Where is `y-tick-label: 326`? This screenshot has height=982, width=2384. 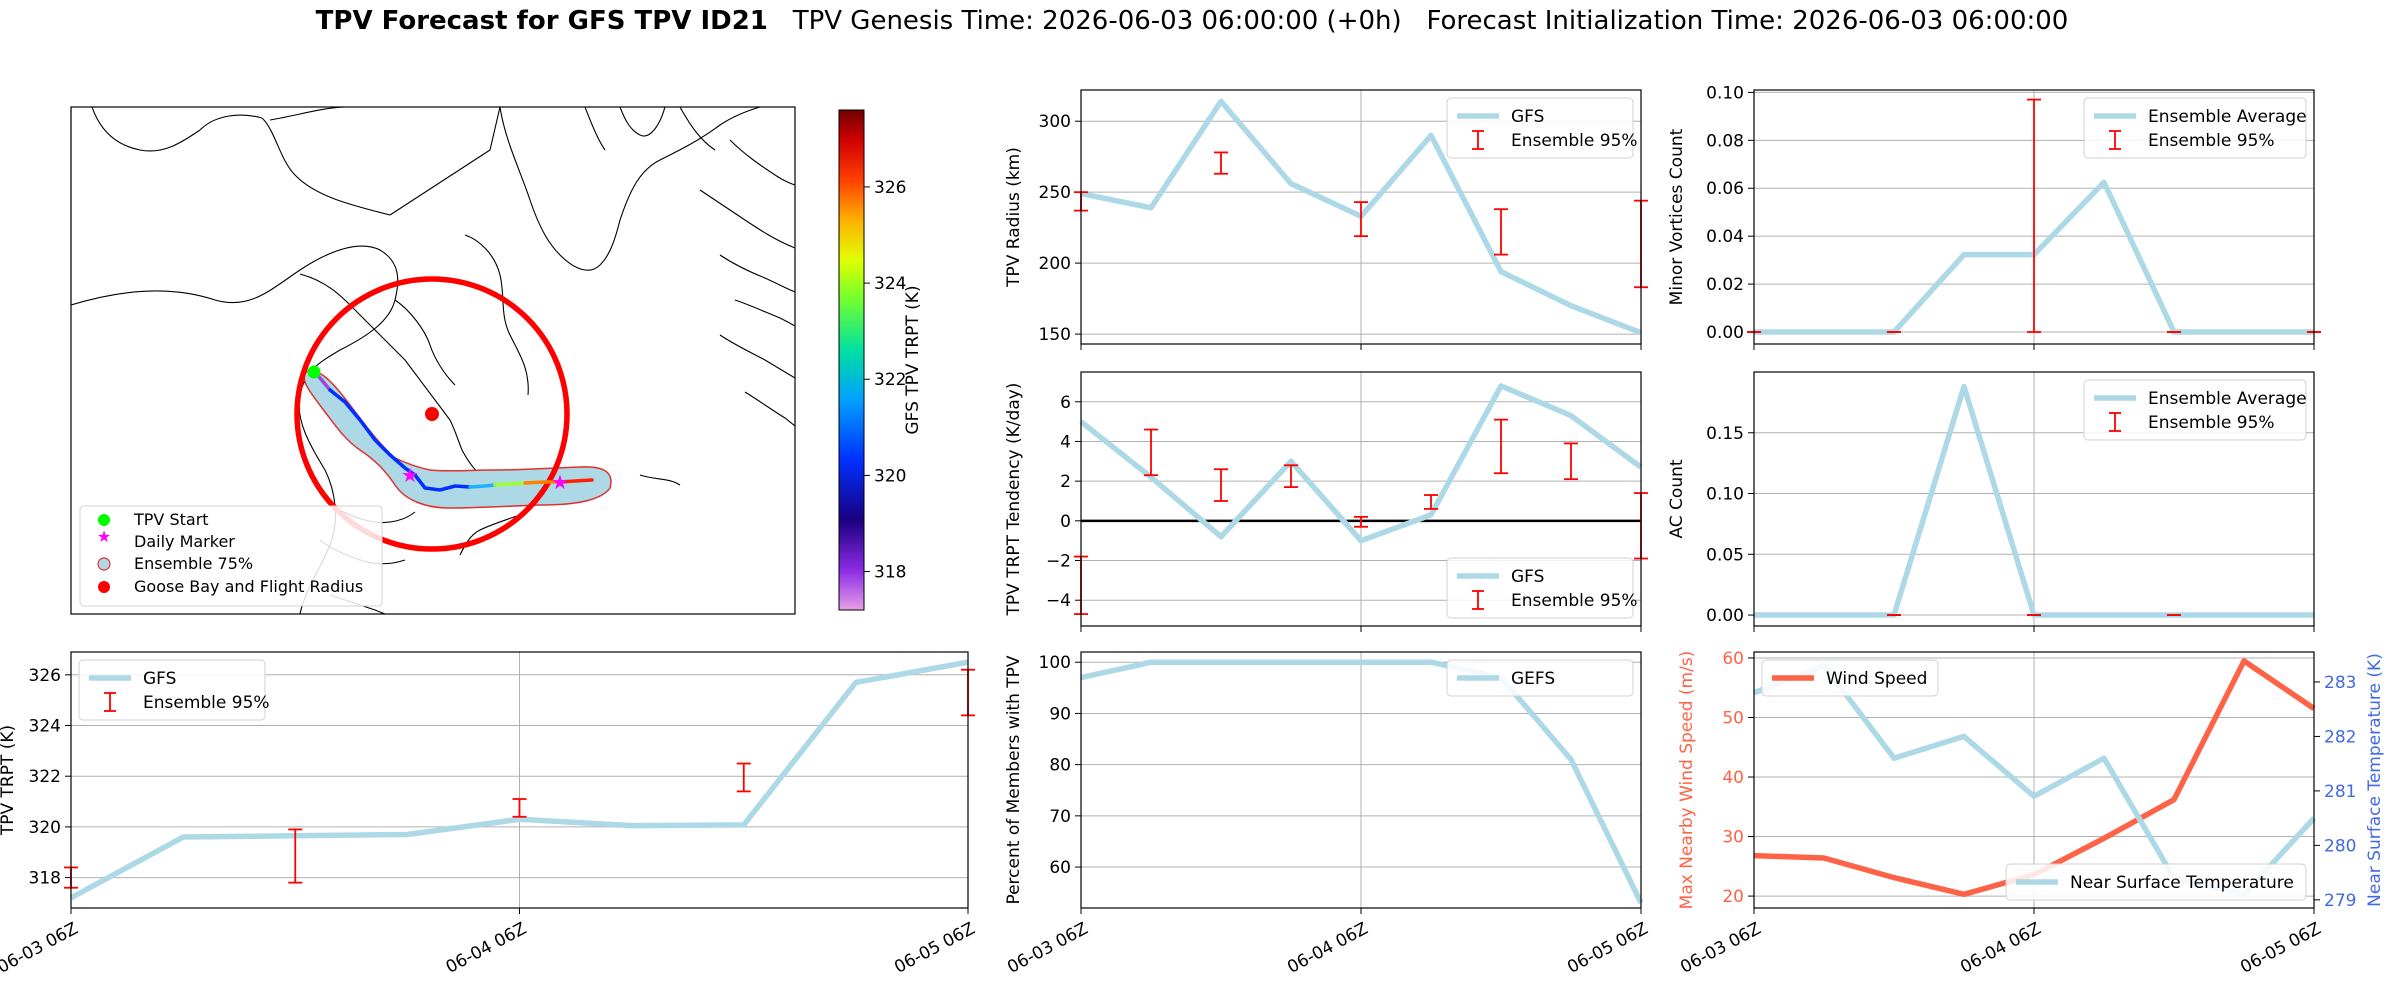 y-tick-label: 326 is located at coordinates (45, 676).